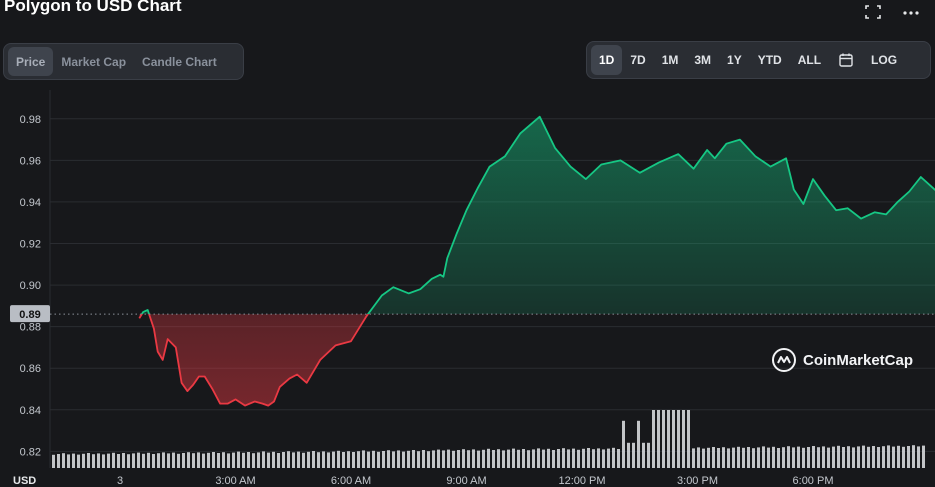 The width and height of the screenshot is (935, 487). What do you see at coordinates (30, 314) in the screenshot?
I see `reference-price-badge` at bounding box center [30, 314].